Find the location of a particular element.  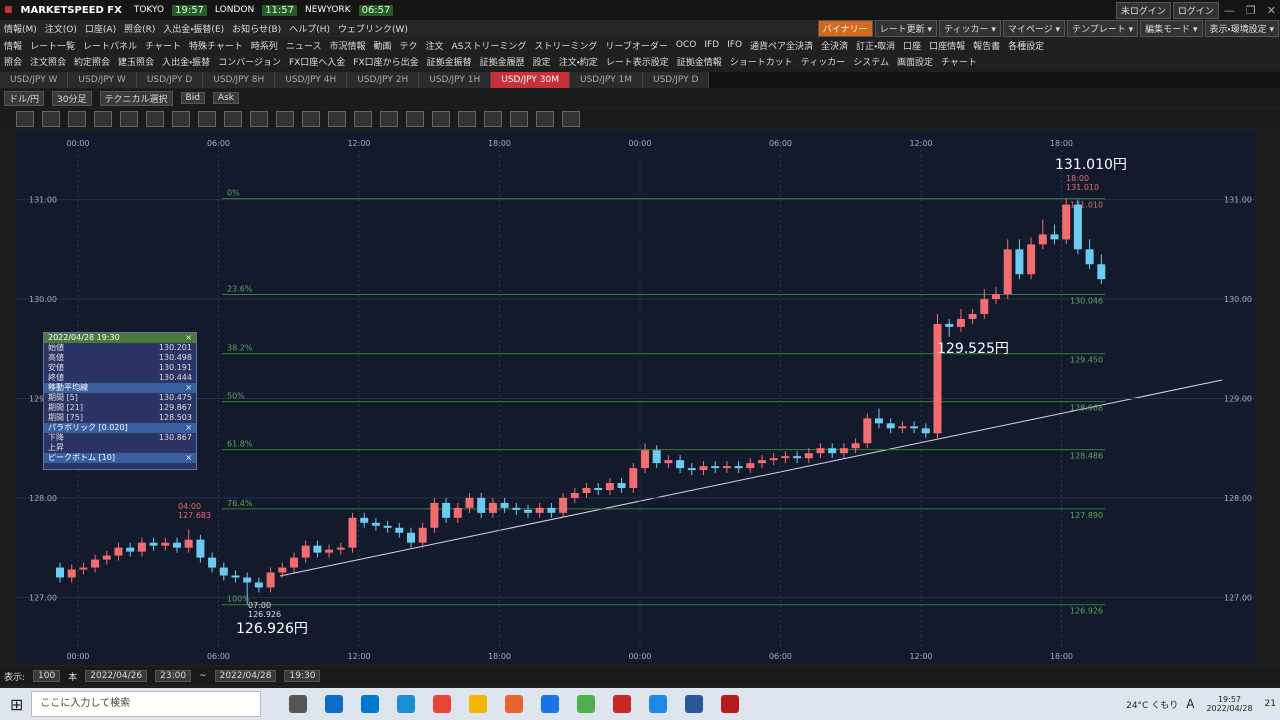

toolbar-button: 建玉照会 is located at coordinates (136, 62).